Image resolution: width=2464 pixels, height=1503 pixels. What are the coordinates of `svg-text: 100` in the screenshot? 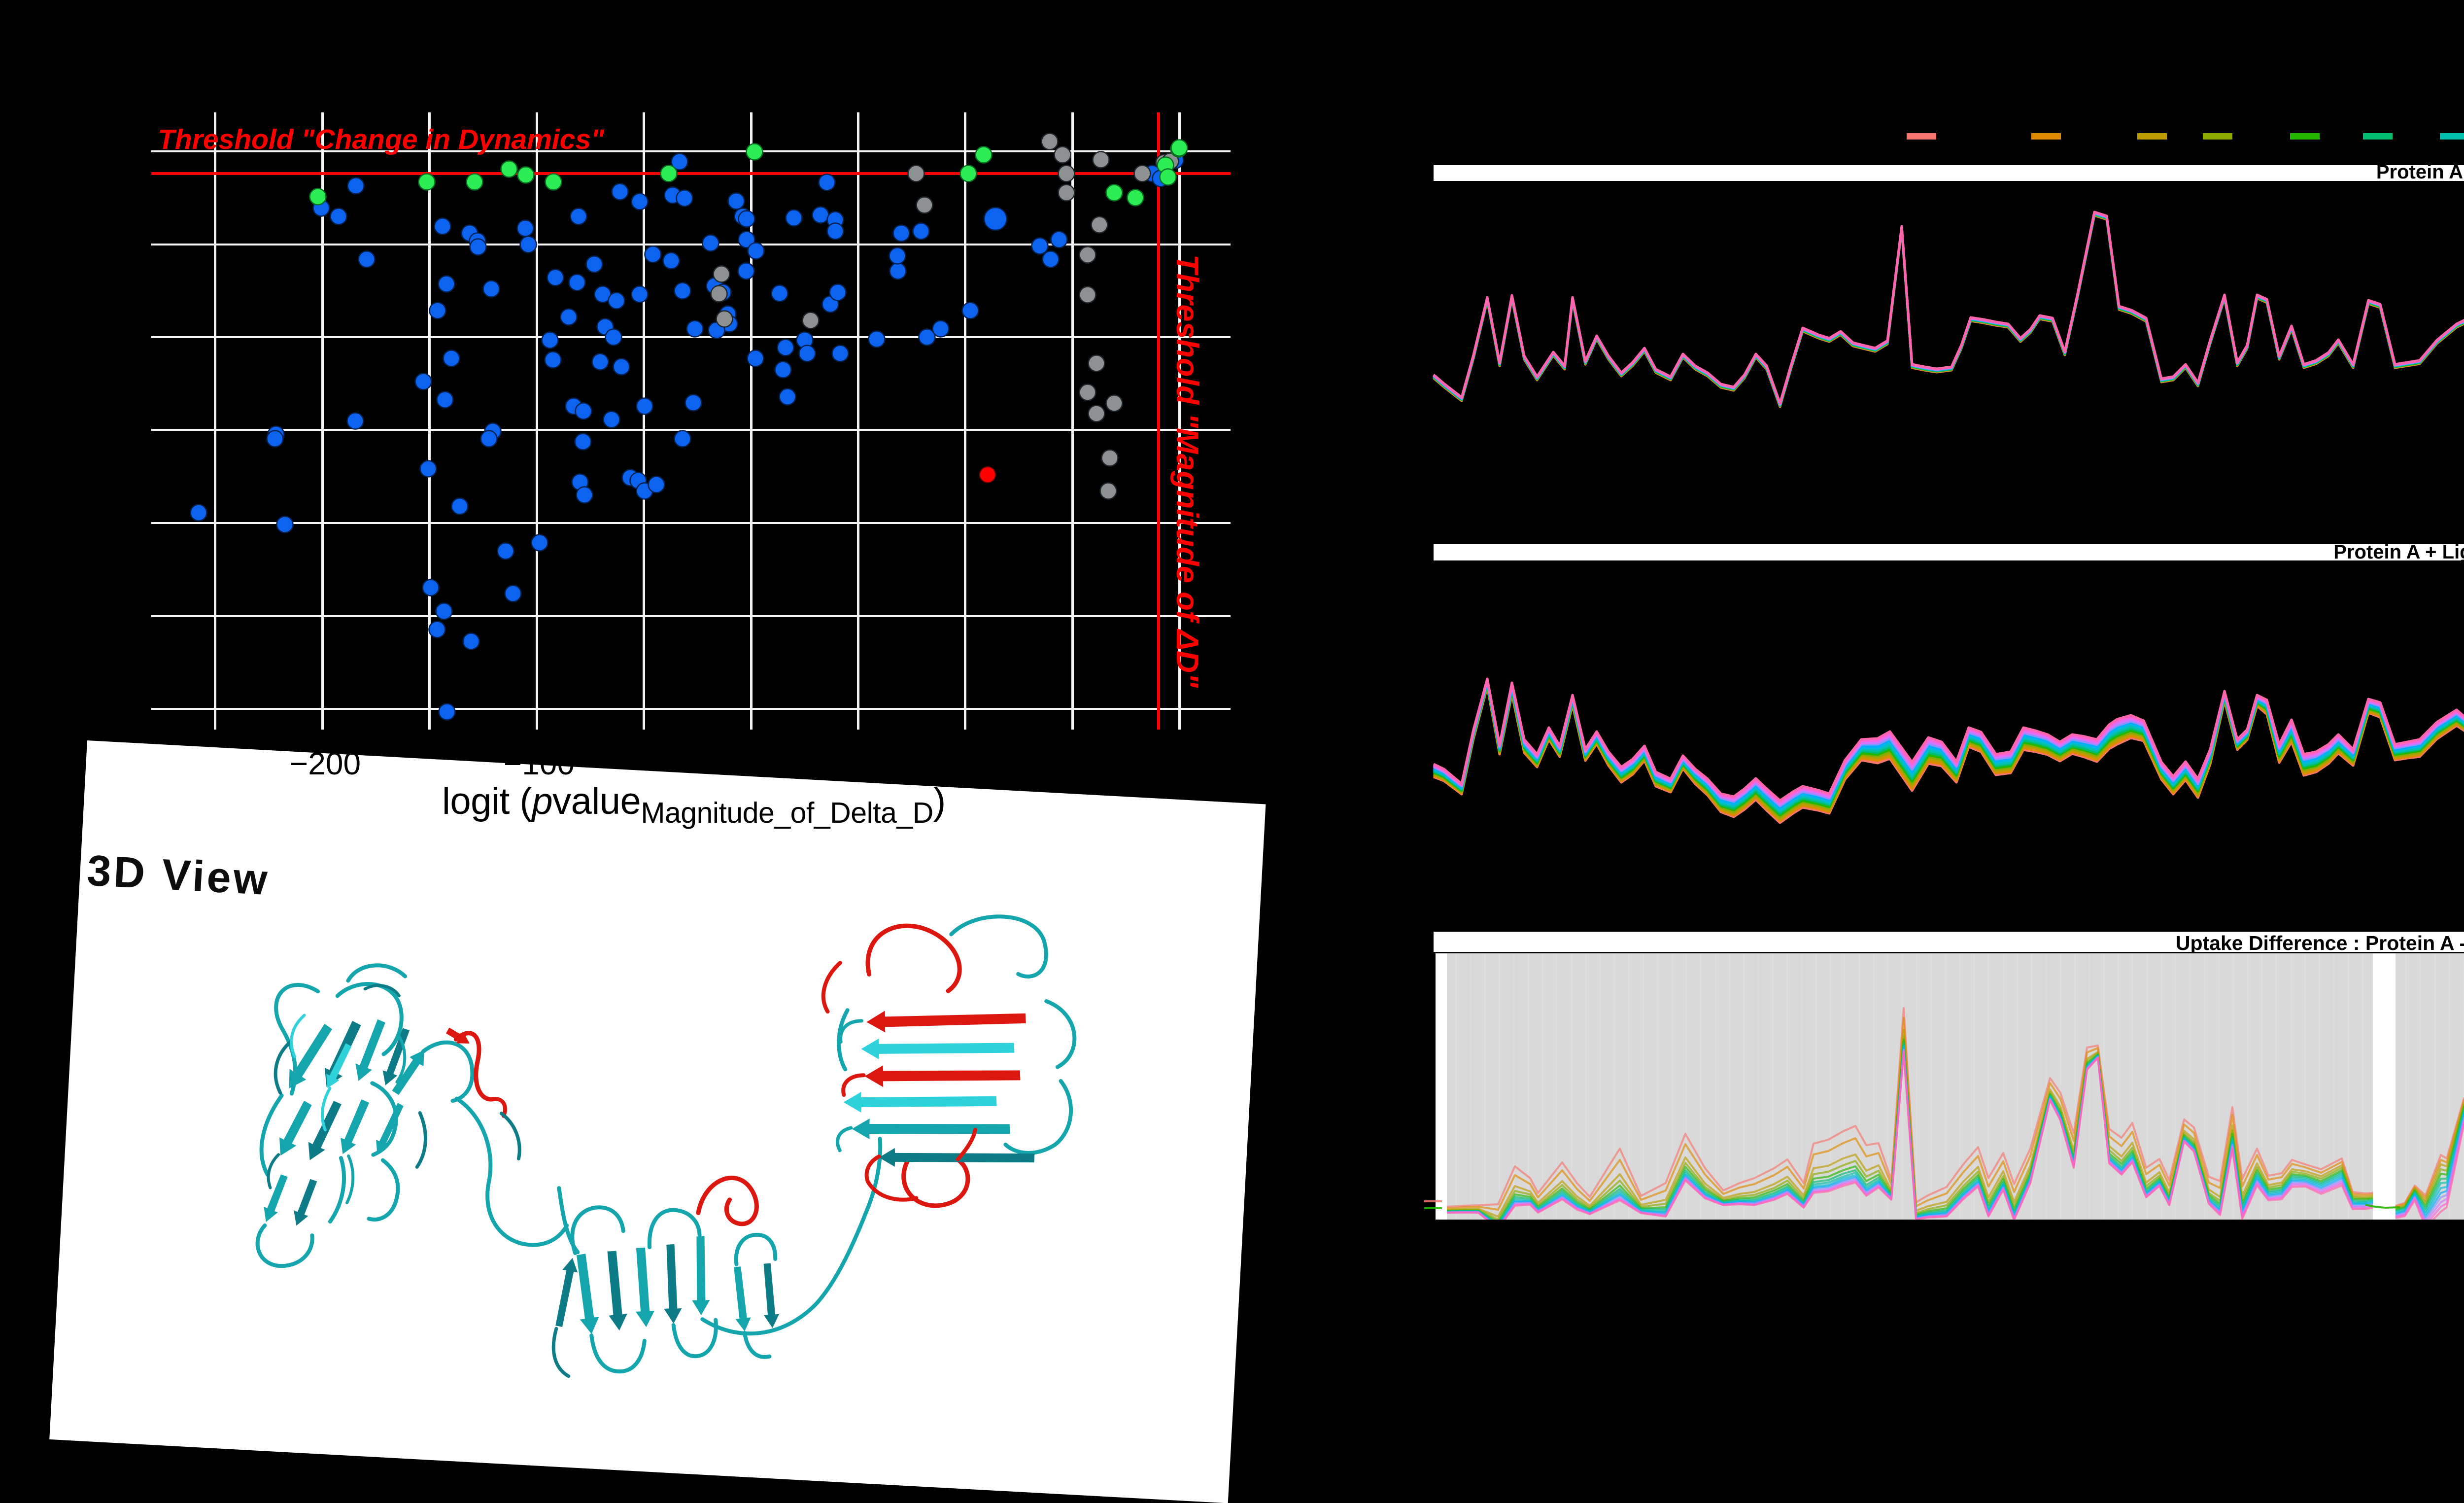 It's located at (967, 763).